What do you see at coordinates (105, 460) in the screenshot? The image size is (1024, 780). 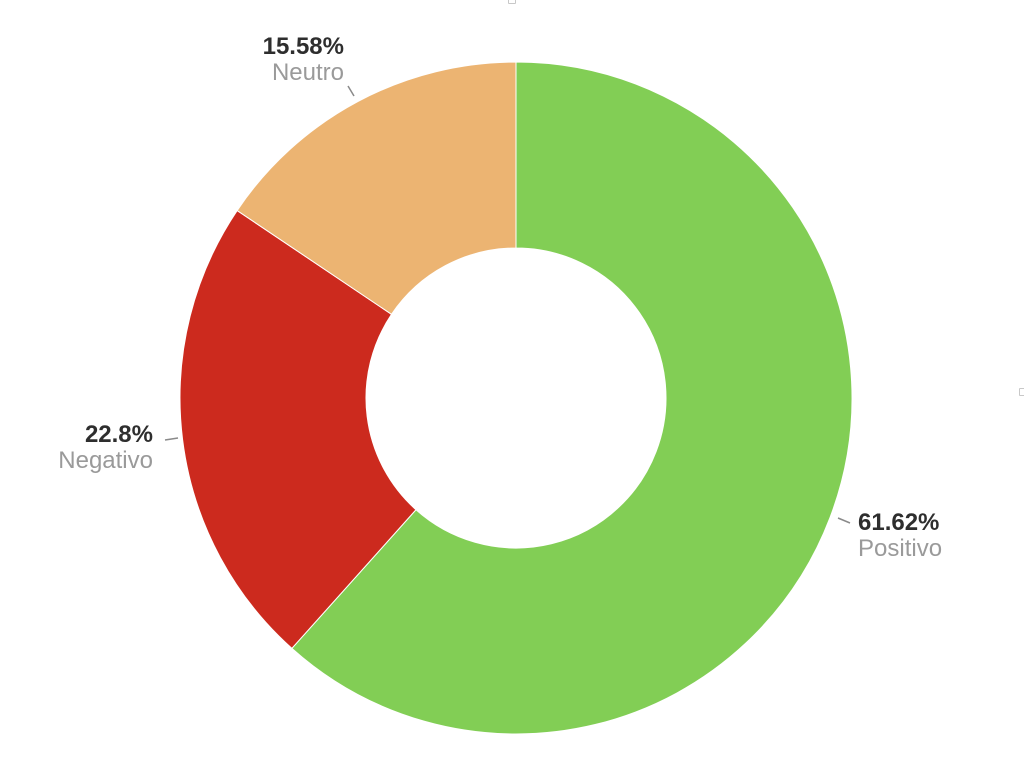 I see `category-label-negativo: Negativo` at bounding box center [105, 460].